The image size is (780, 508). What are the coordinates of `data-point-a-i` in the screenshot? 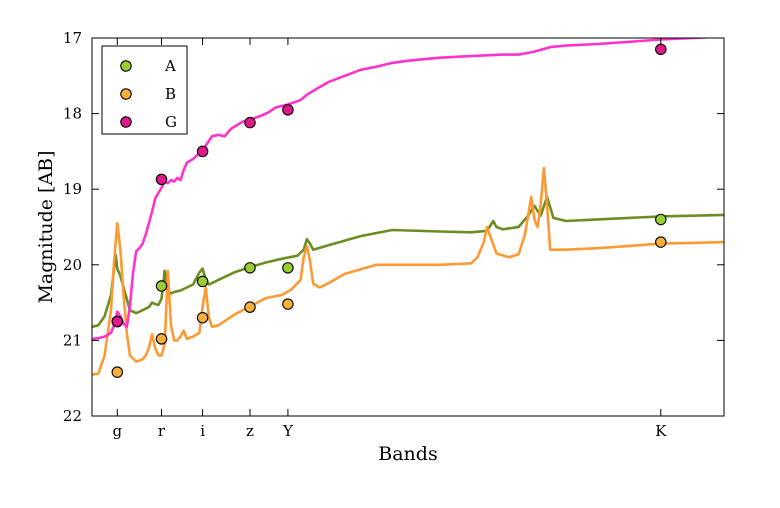 It's located at (202, 281).